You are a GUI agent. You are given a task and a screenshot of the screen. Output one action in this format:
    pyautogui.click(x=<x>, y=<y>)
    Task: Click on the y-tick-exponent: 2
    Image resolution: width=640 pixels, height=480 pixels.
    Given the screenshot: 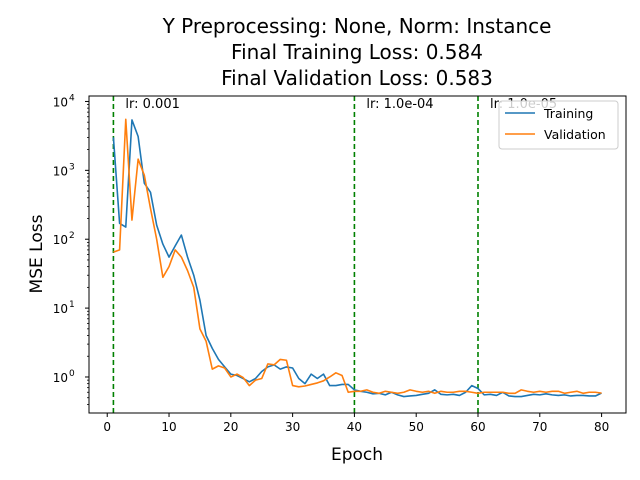 What is the action you would take?
    pyautogui.click(x=72, y=236)
    